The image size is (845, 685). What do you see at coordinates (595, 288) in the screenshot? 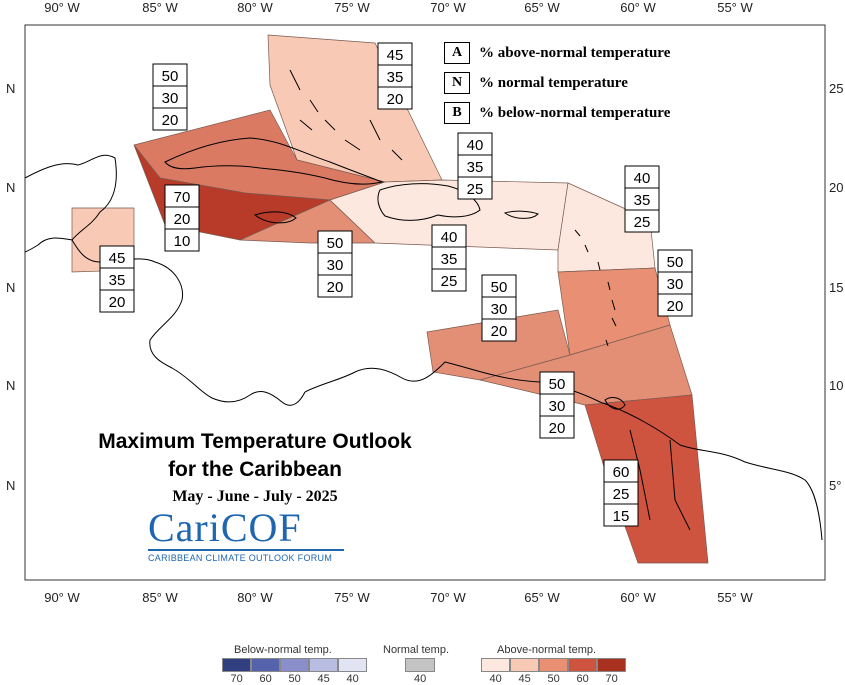
I see `coast-lesser-antilles` at bounding box center [595, 288].